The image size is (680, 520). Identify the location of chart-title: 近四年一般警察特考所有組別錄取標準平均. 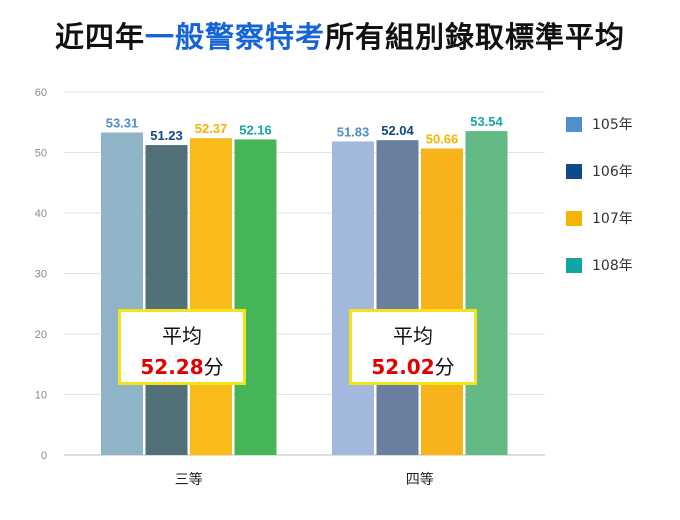
(340, 35).